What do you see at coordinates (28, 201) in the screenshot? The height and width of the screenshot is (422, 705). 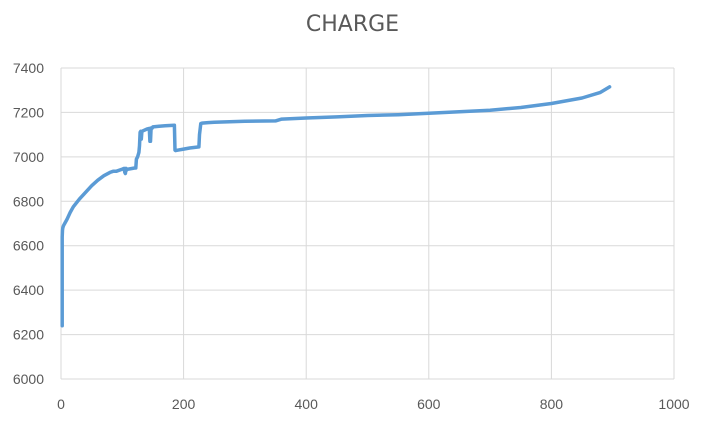 I see `y-tick-label: 6800` at bounding box center [28, 201].